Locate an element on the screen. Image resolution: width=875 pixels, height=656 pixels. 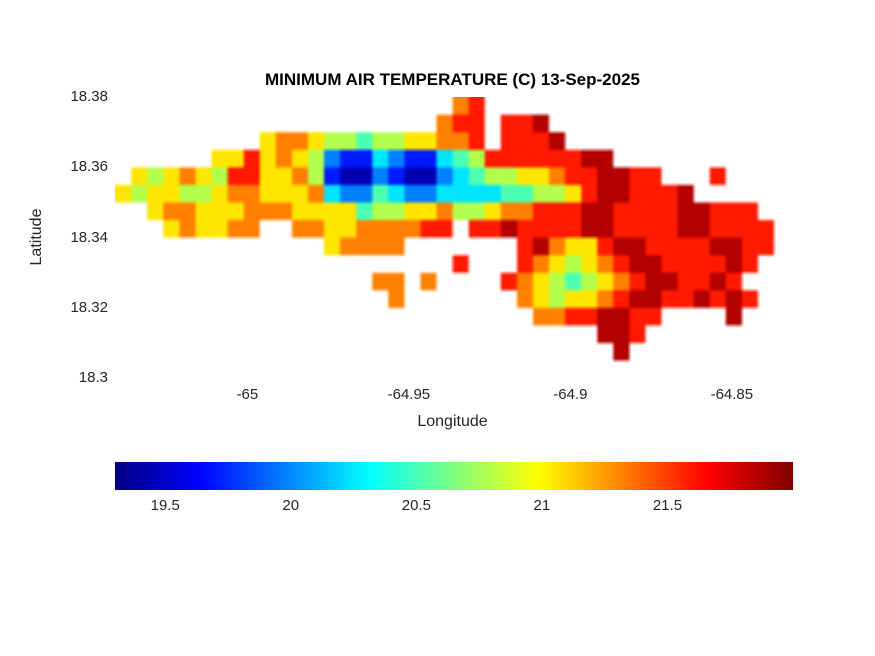
x-tick-label: -65 is located at coordinates (247, 394).